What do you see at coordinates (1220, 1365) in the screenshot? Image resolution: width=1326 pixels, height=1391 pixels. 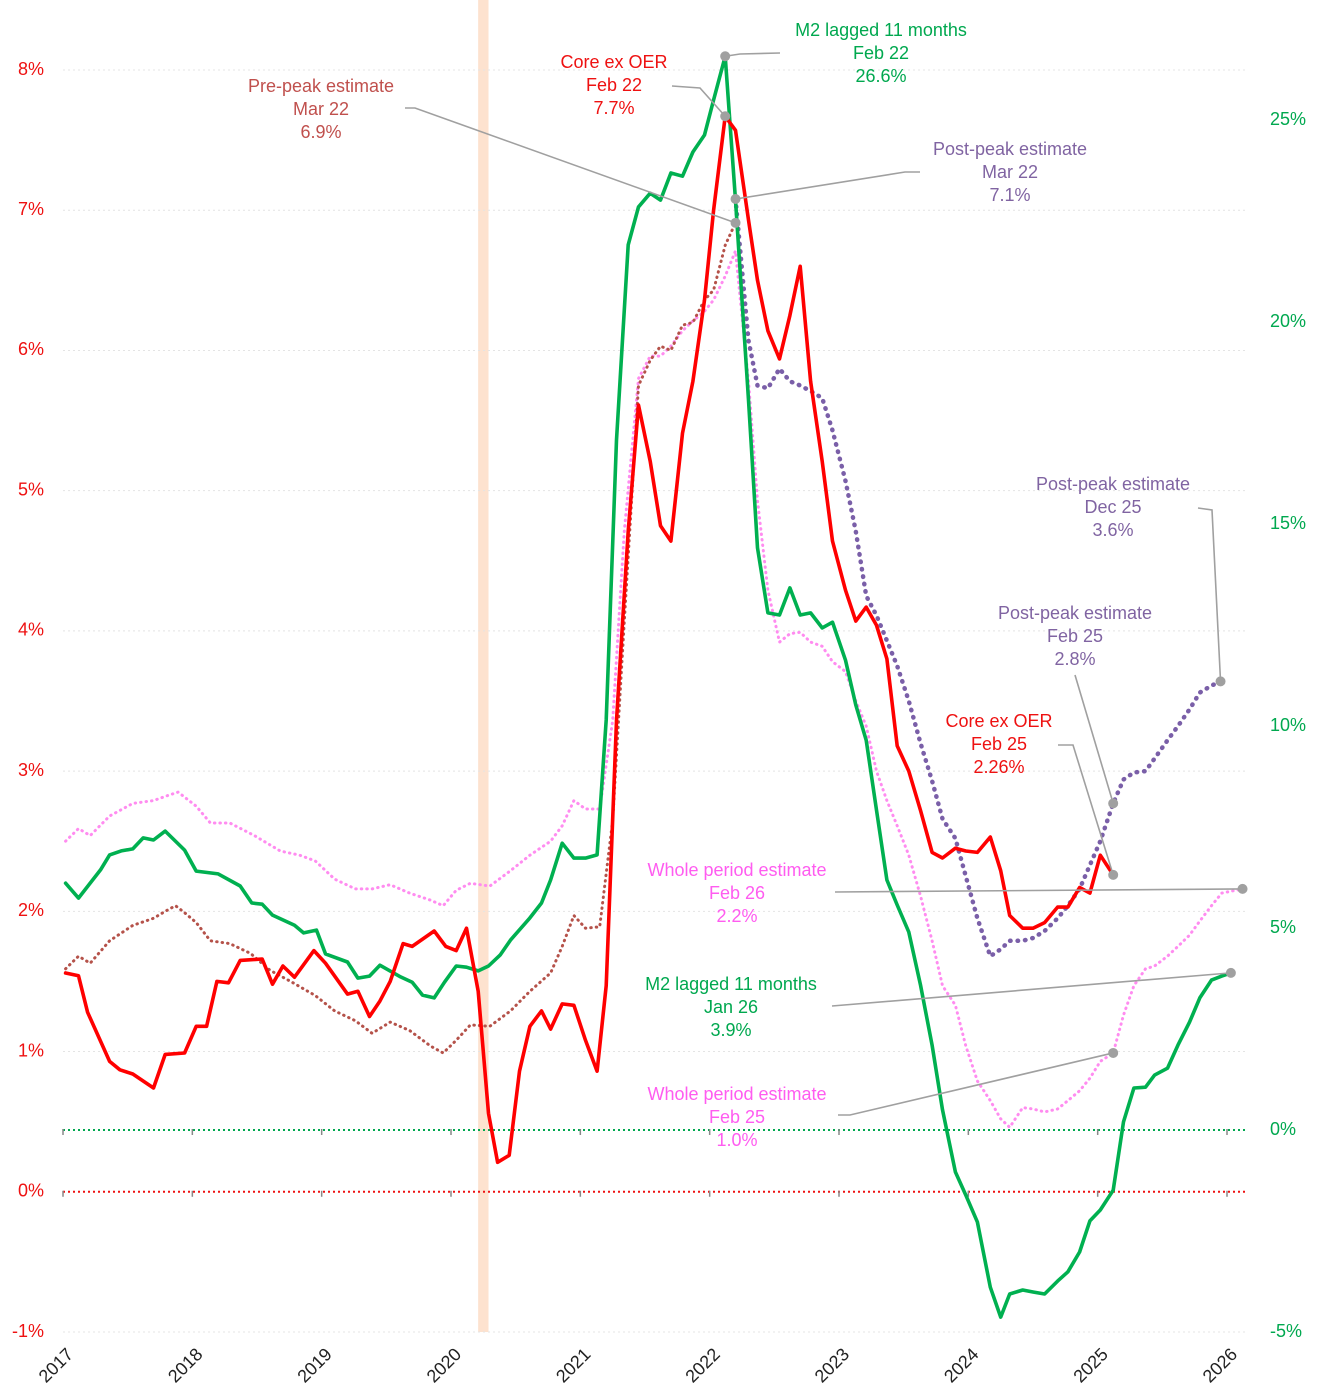 I see `x-tick-label: 2026` at bounding box center [1220, 1365].